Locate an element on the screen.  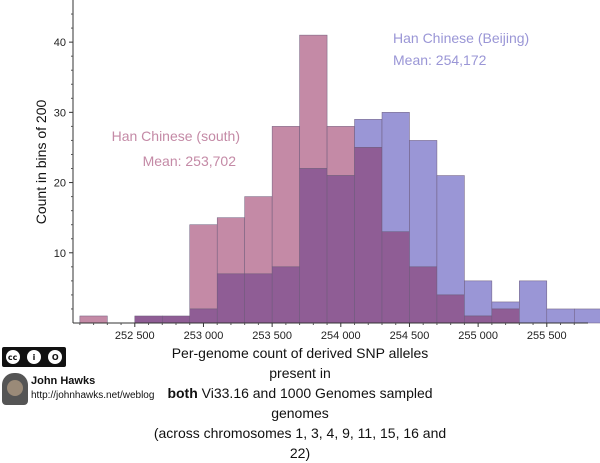
author-site-link: http://johnhawks.net/weblog is located at coordinates (93, 395).